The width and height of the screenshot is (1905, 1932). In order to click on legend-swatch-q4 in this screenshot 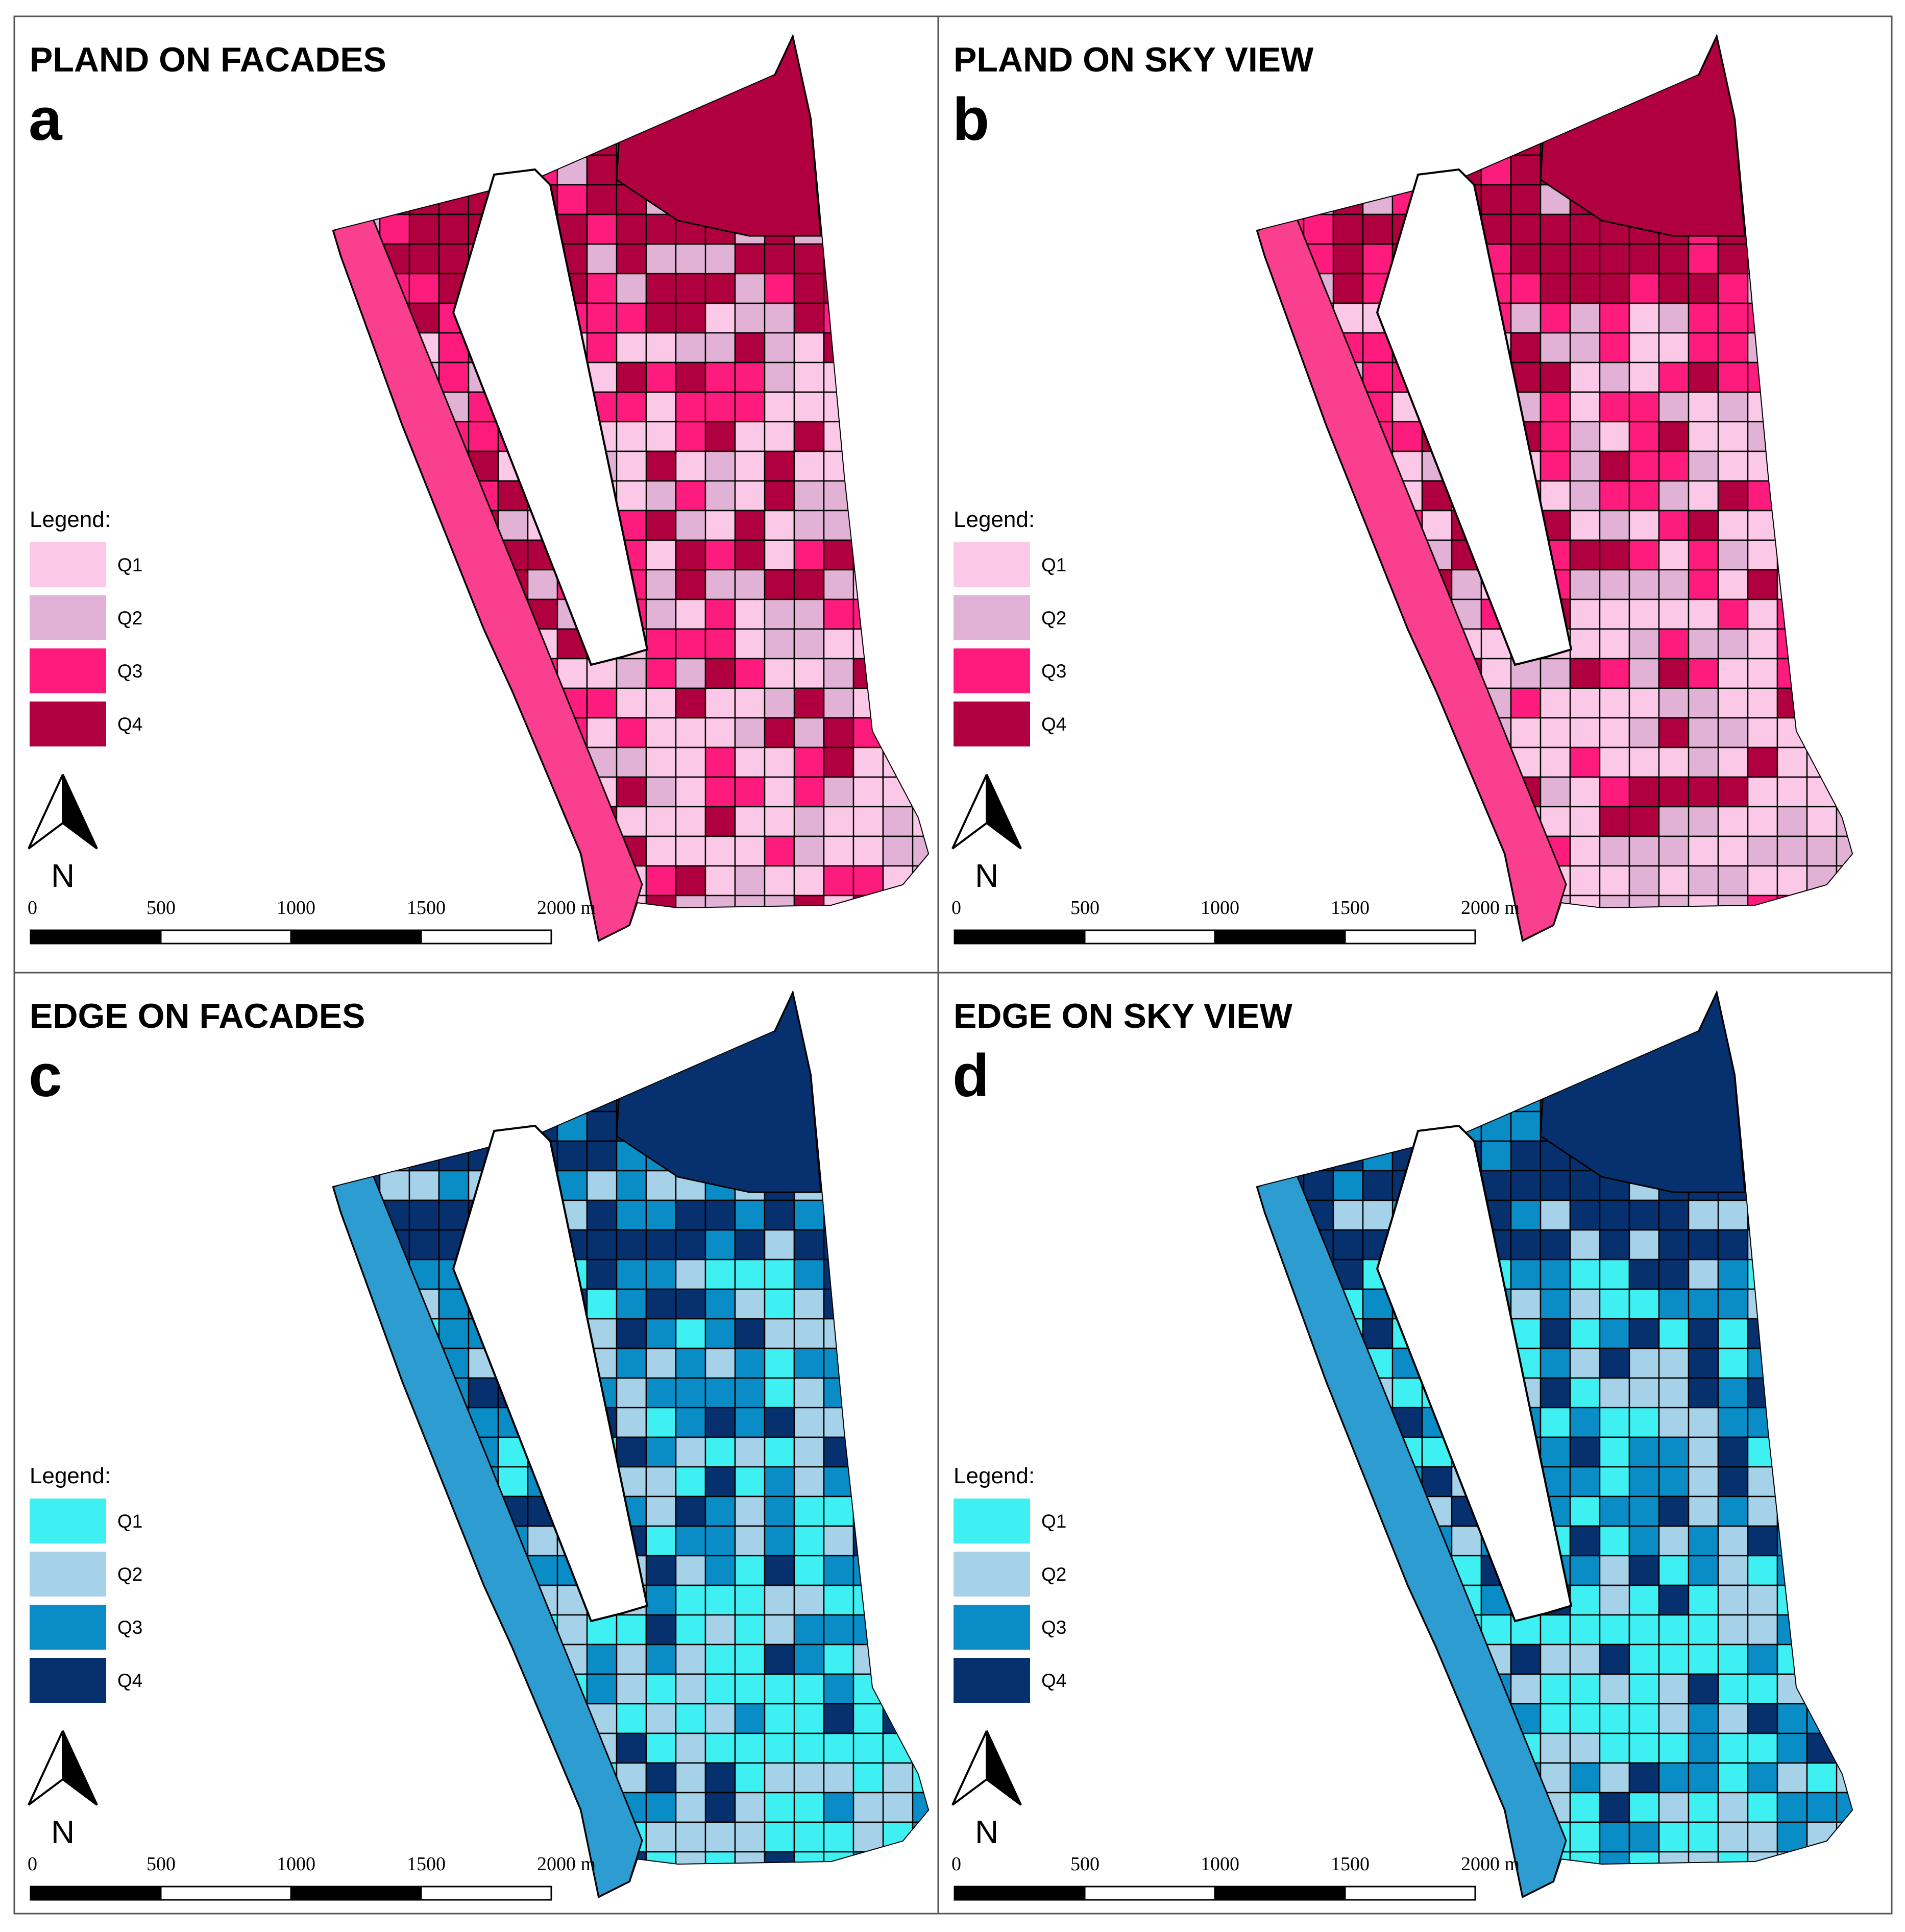, I will do `click(68, 1681)`.